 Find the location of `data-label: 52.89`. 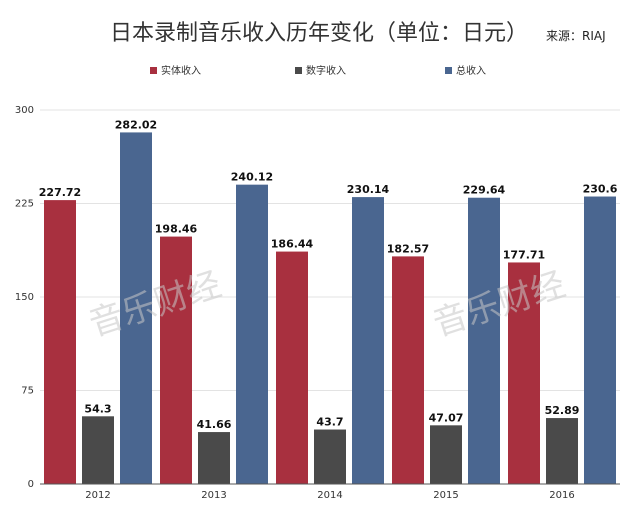

data-label: 52.89 is located at coordinates (562, 410).